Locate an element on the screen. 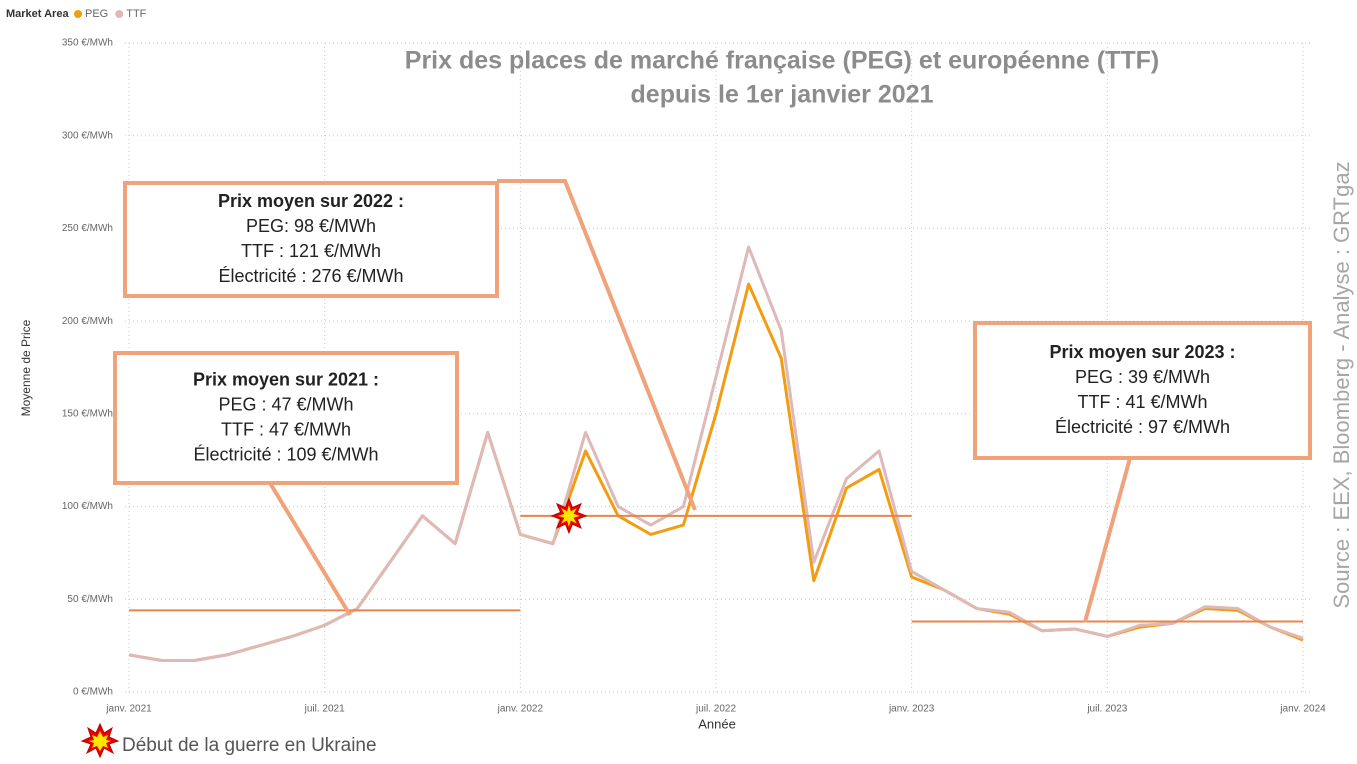 The height and width of the screenshot is (764, 1357). annotation-line: PEG: 98 €/MWh is located at coordinates (311, 226).